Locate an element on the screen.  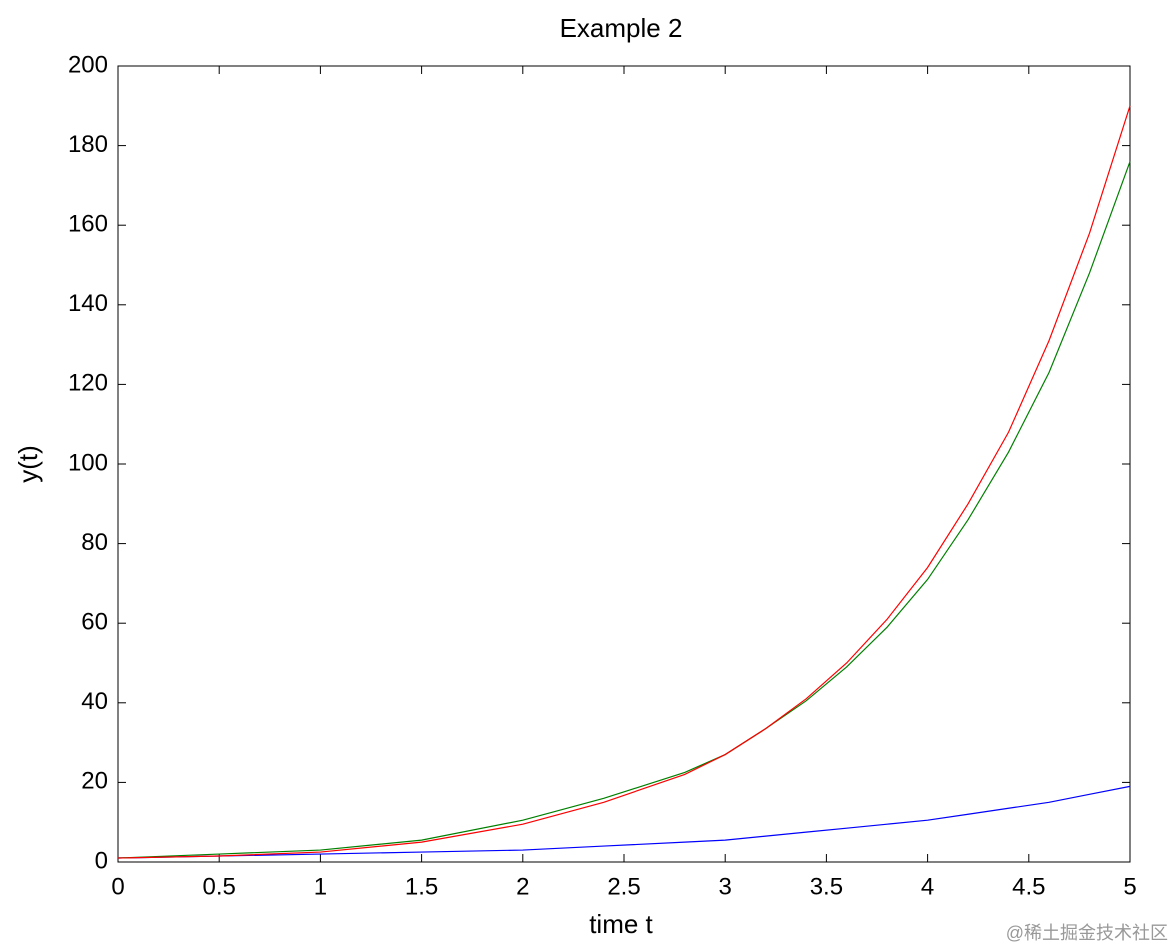
x-tick-label: 0 is located at coordinates (117, 886).